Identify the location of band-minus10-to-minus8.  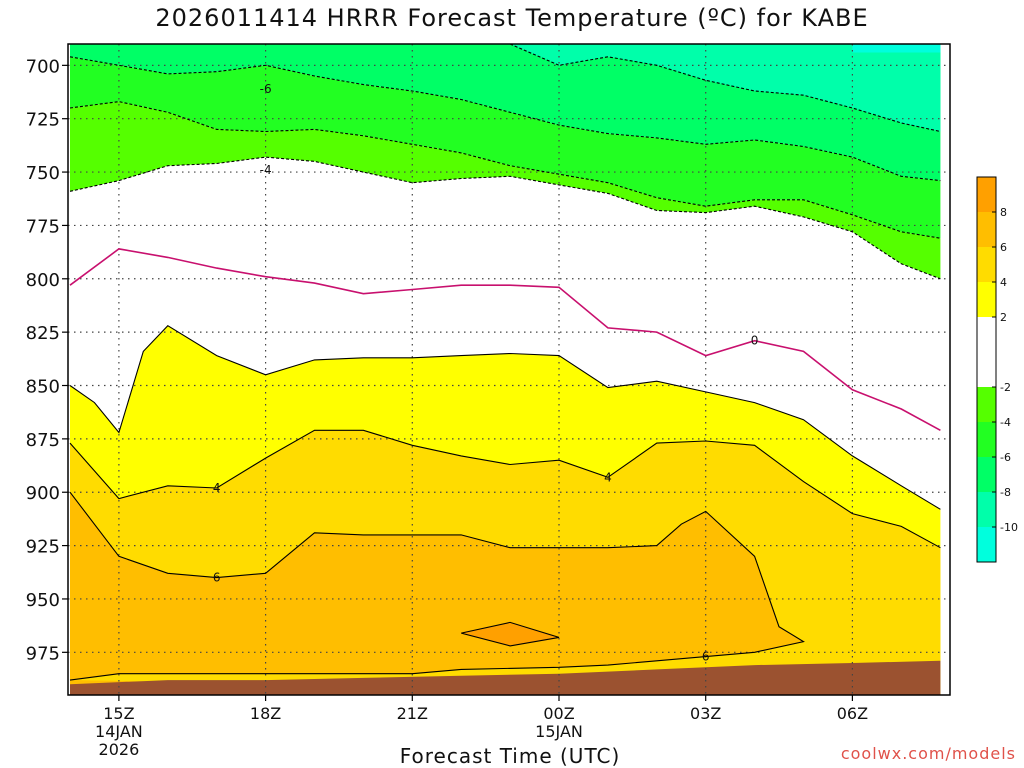
(725, 88).